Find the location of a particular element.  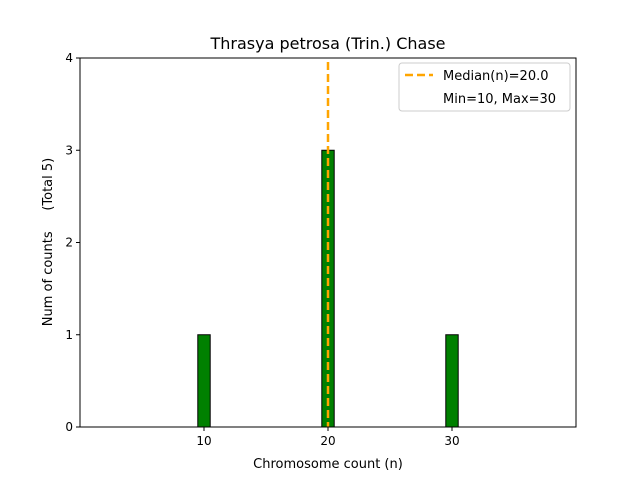

y-tick-label: 0 is located at coordinates (69, 427).